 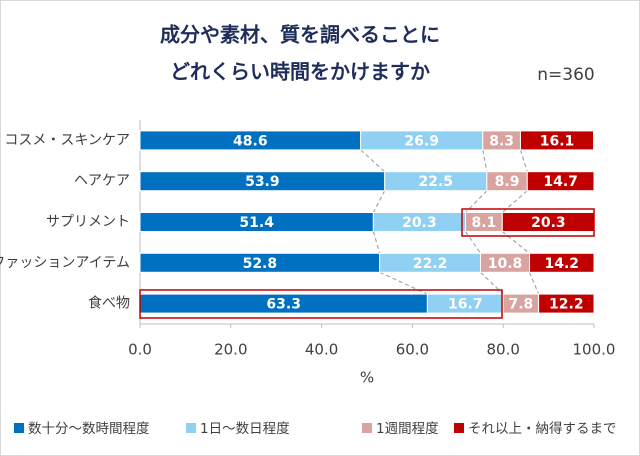 What do you see at coordinates (321, 350) in the screenshot?
I see `x-tick-label: 40.0` at bounding box center [321, 350].